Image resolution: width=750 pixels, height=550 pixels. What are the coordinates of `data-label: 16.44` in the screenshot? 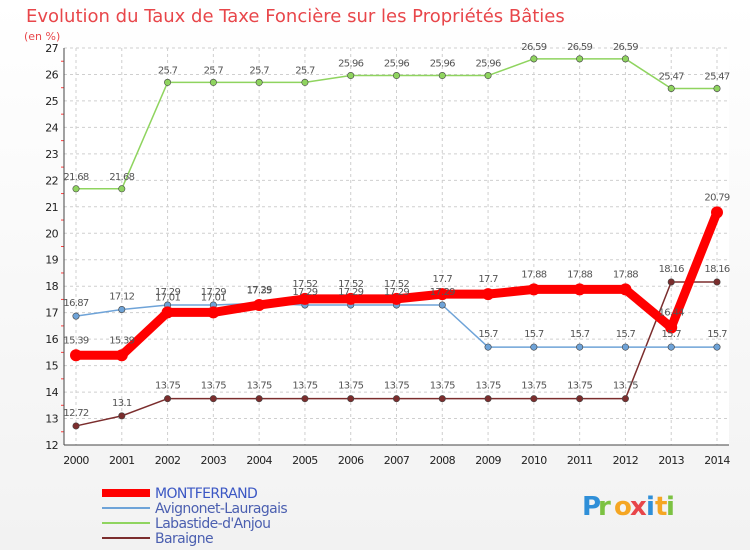 It's located at (671, 312).